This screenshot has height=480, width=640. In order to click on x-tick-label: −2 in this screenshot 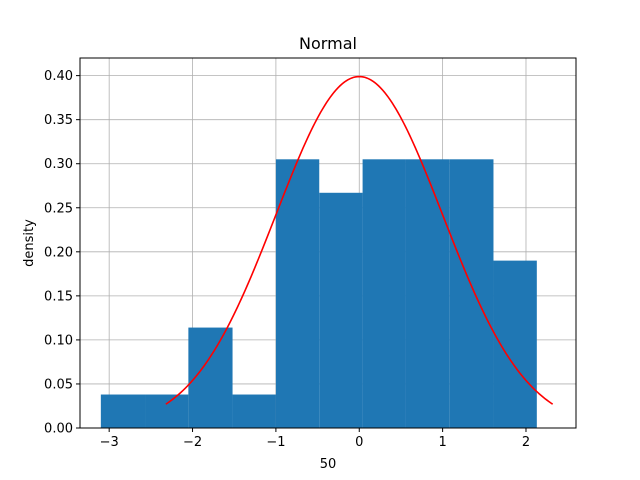, I will do `click(192, 442)`.